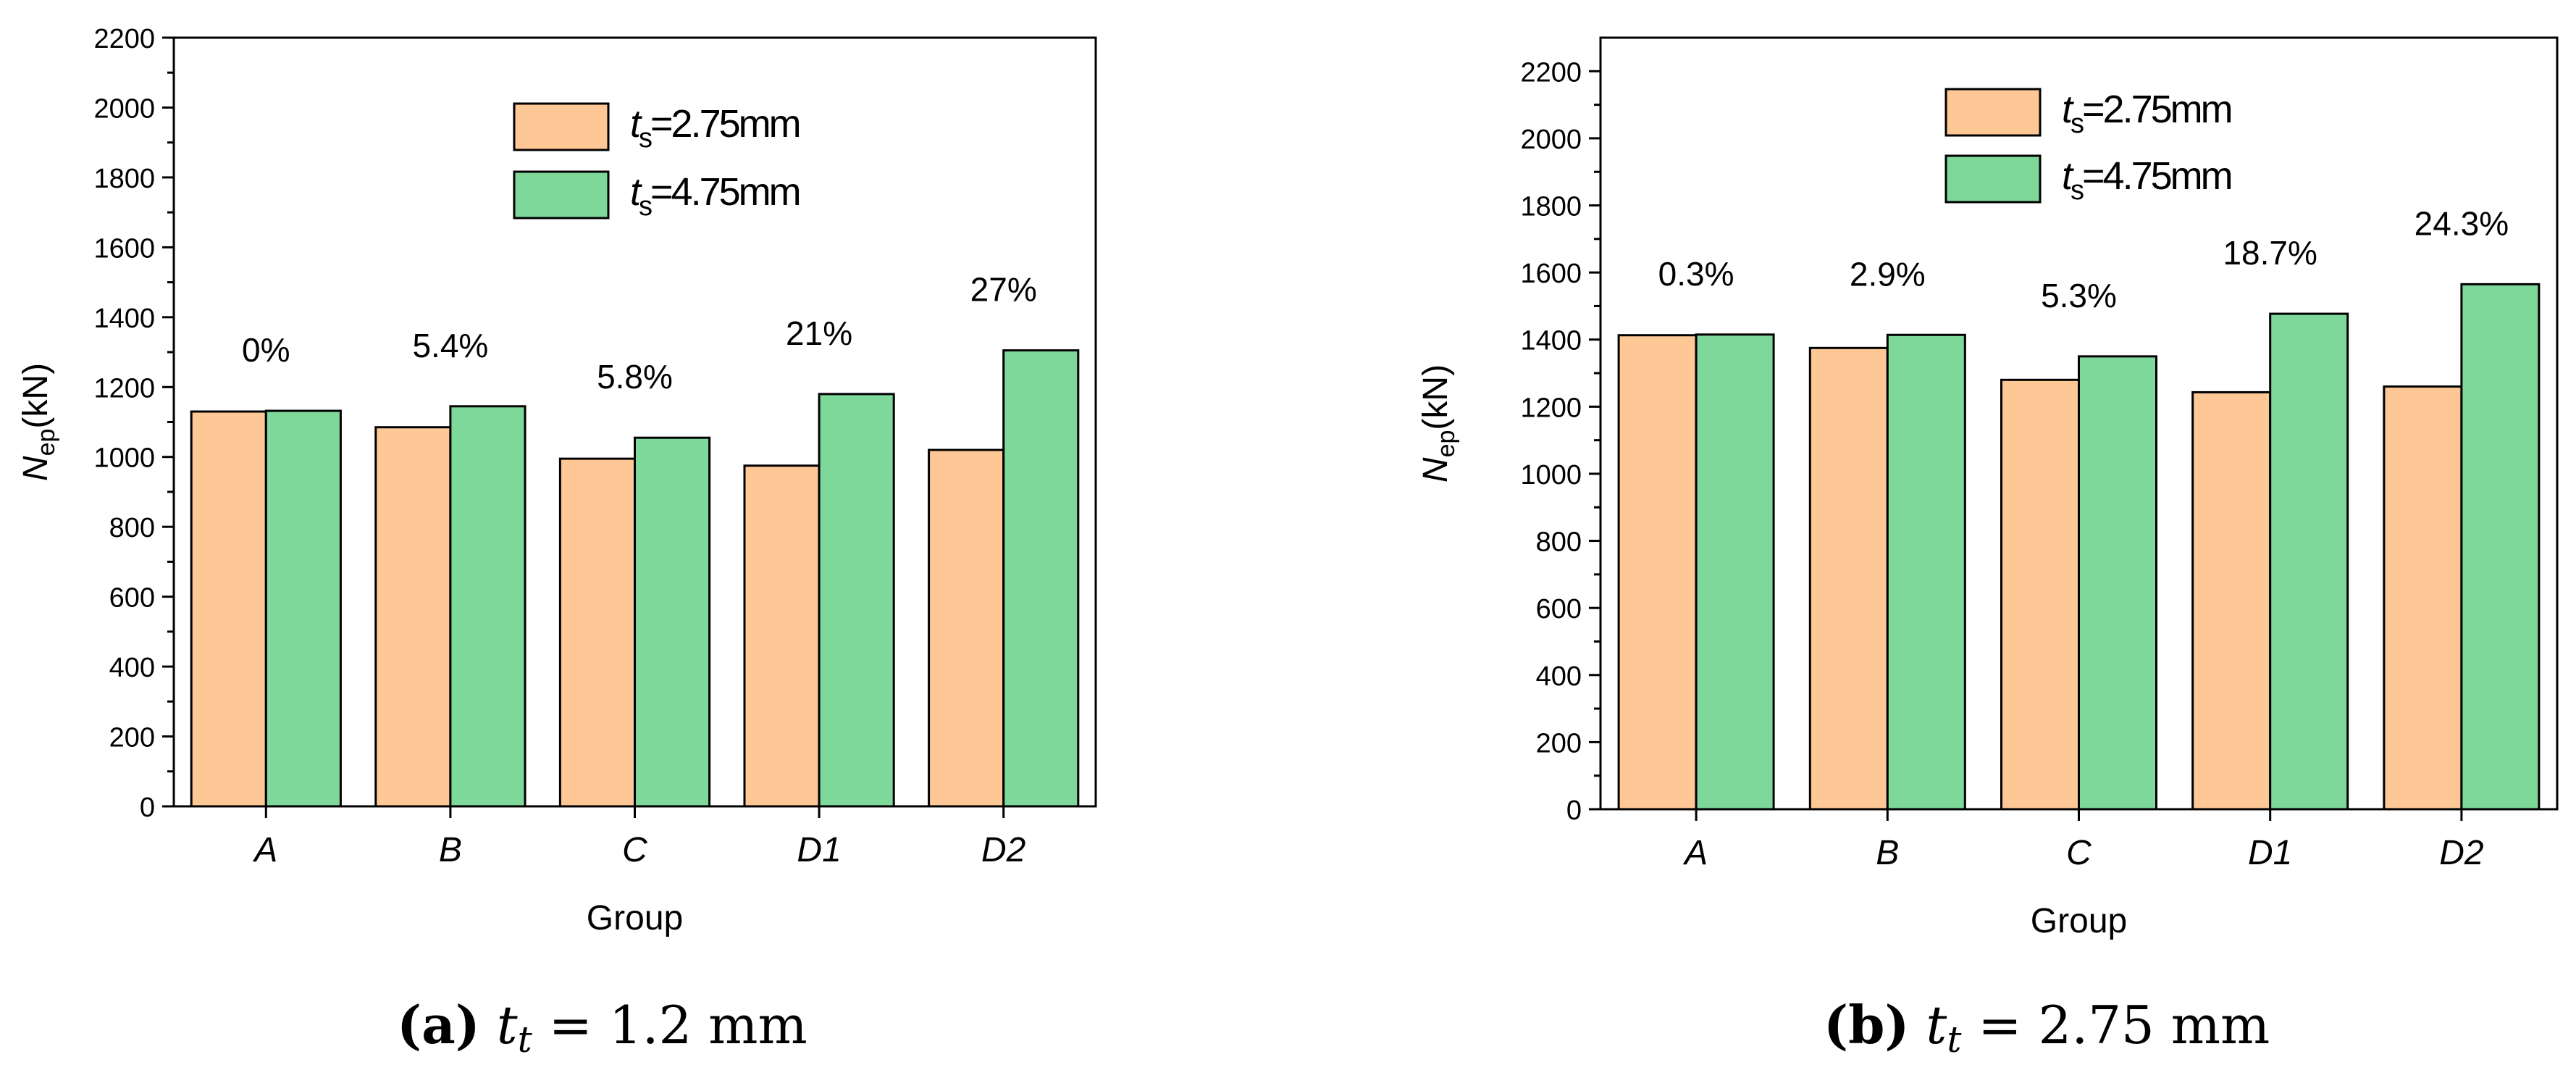 The width and height of the screenshot is (2576, 1078). I want to click on annotation-C: 5.3%, so click(2079, 296).